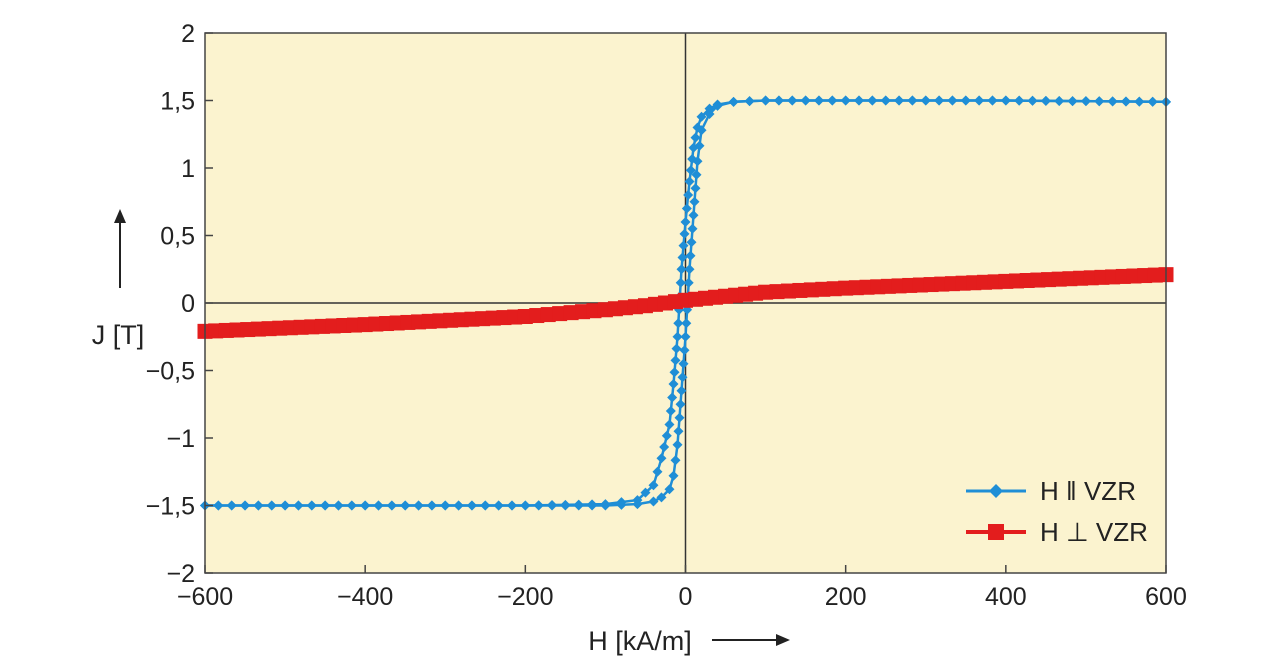 Image resolution: width=1280 pixels, height=668 pixels. I want to click on x-tick-label: 600, so click(1166, 597).